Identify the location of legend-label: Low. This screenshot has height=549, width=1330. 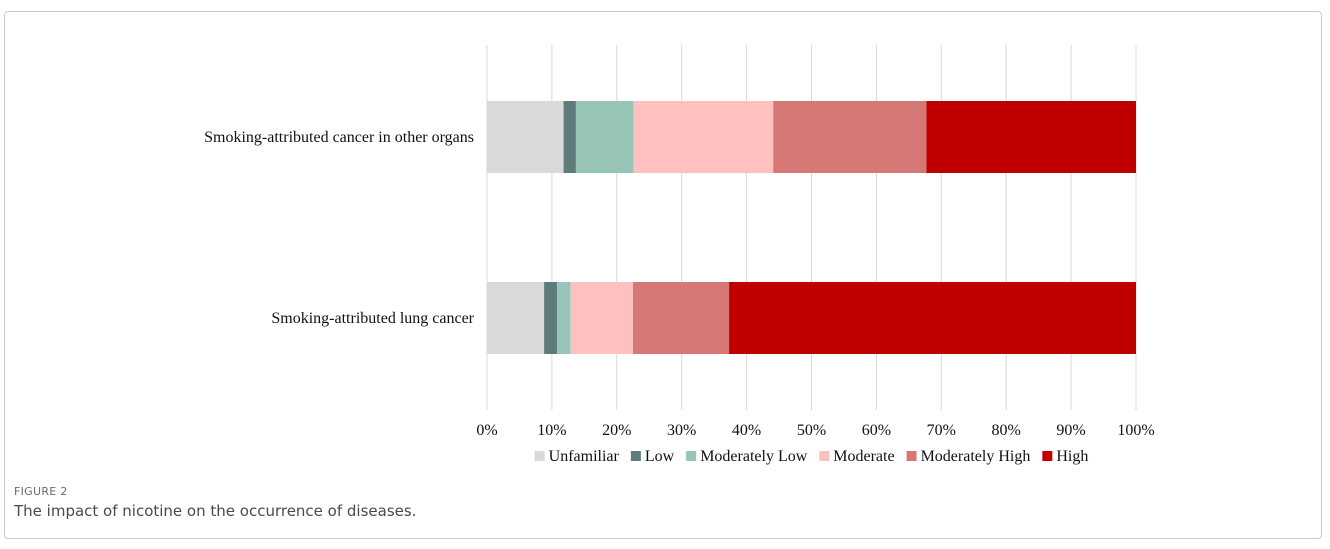
(660, 456).